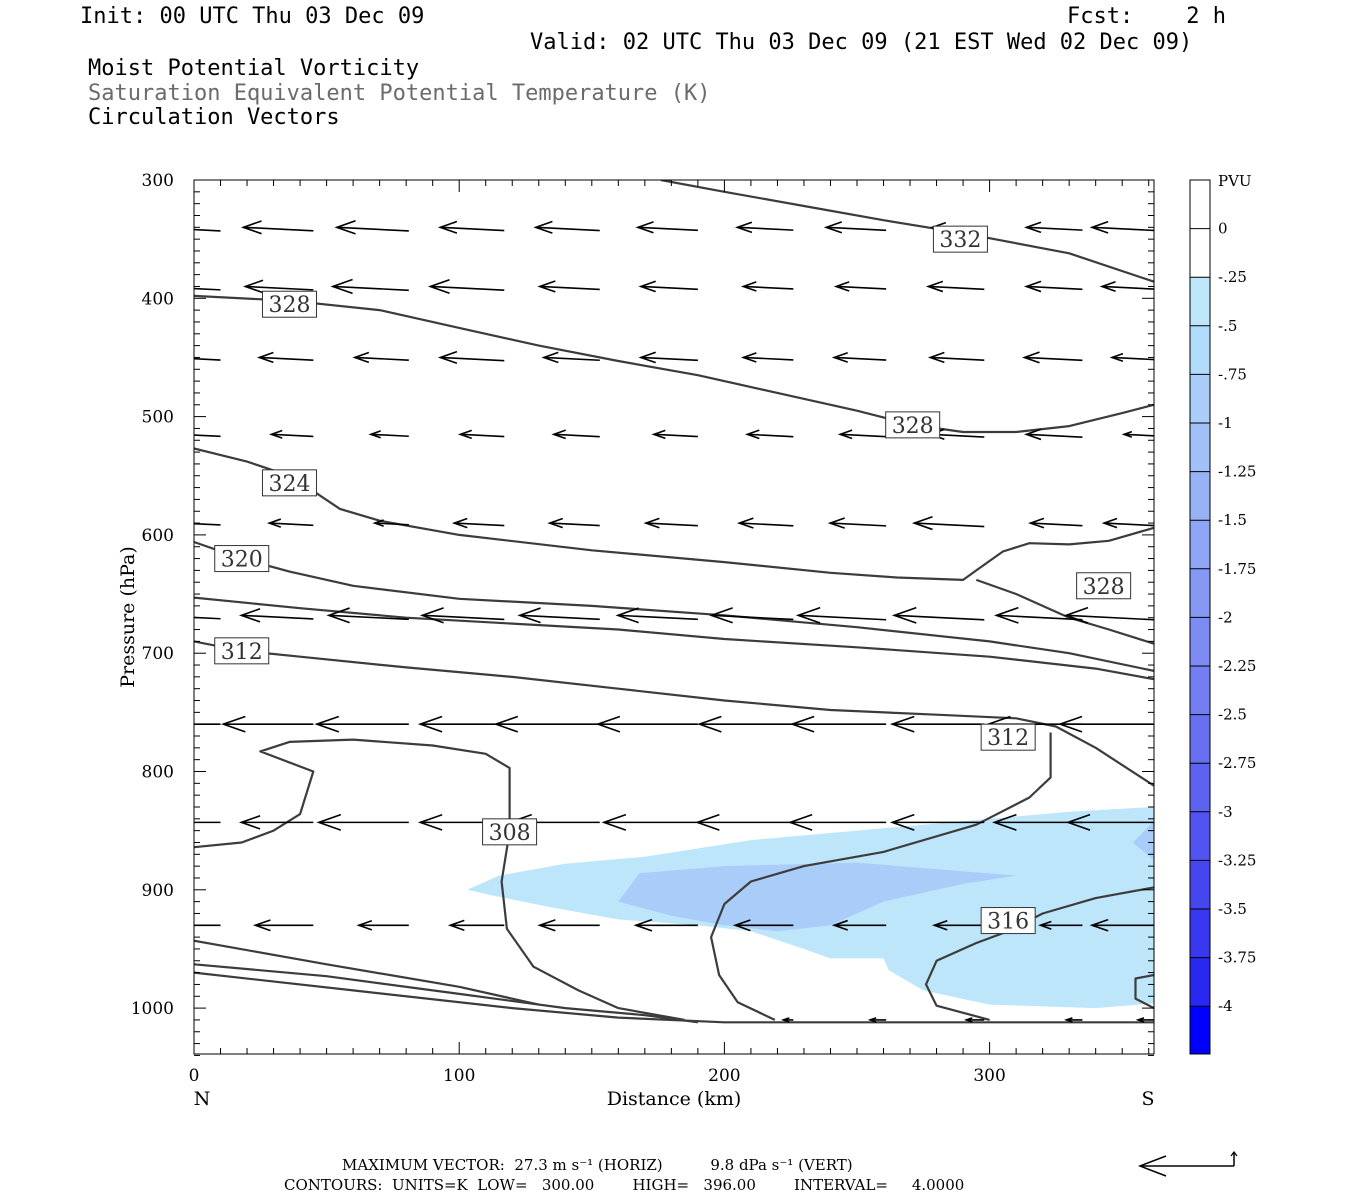 The image size is (1350, 1200). I want to click on contour-line-308-right, so click(880, 876).